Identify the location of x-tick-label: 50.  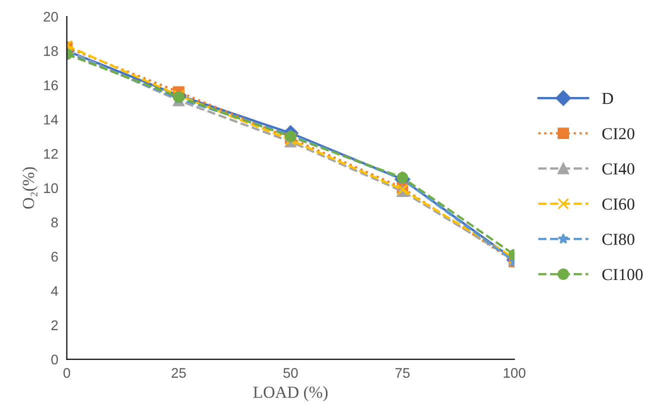
(290, 373).